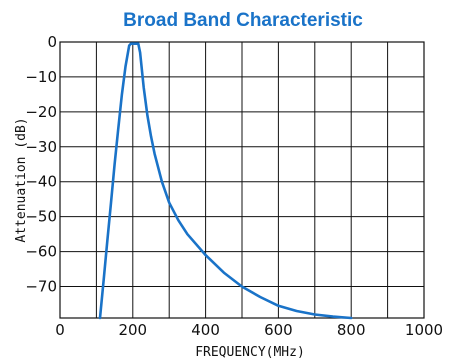  What do you see at coordinates (41, 217) in the screenshot?
I see `y-tick-label: −50` at bounding box center [41, 217].